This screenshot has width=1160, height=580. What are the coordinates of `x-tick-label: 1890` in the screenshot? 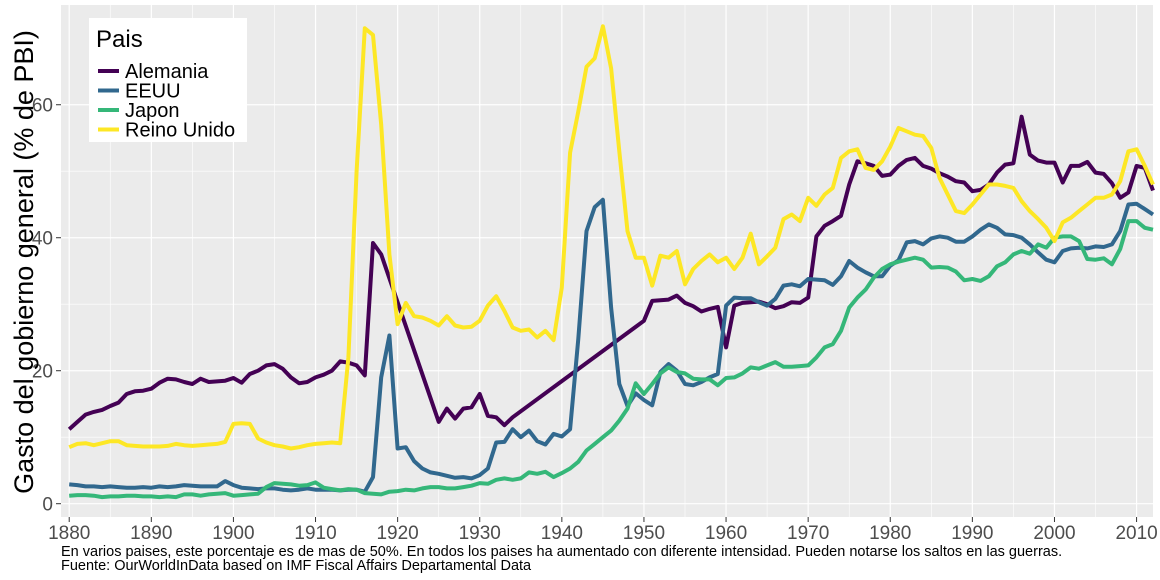 It's located at (151, 533).